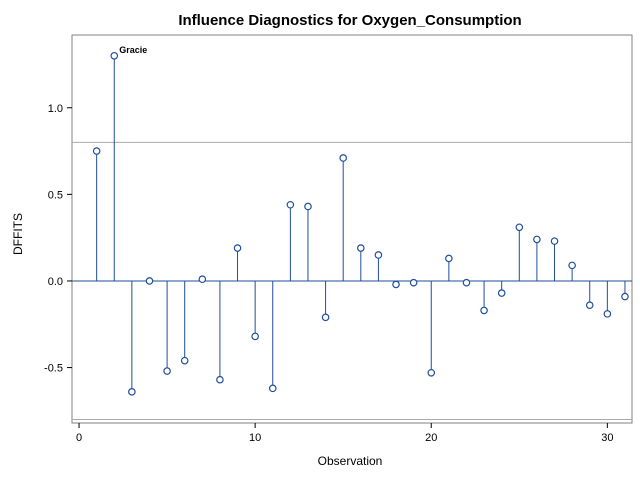  What do you see at coordinates (350, 461) in the screenshot?
I see `x-axis-label: Observation` at bounding box center [350, 461].